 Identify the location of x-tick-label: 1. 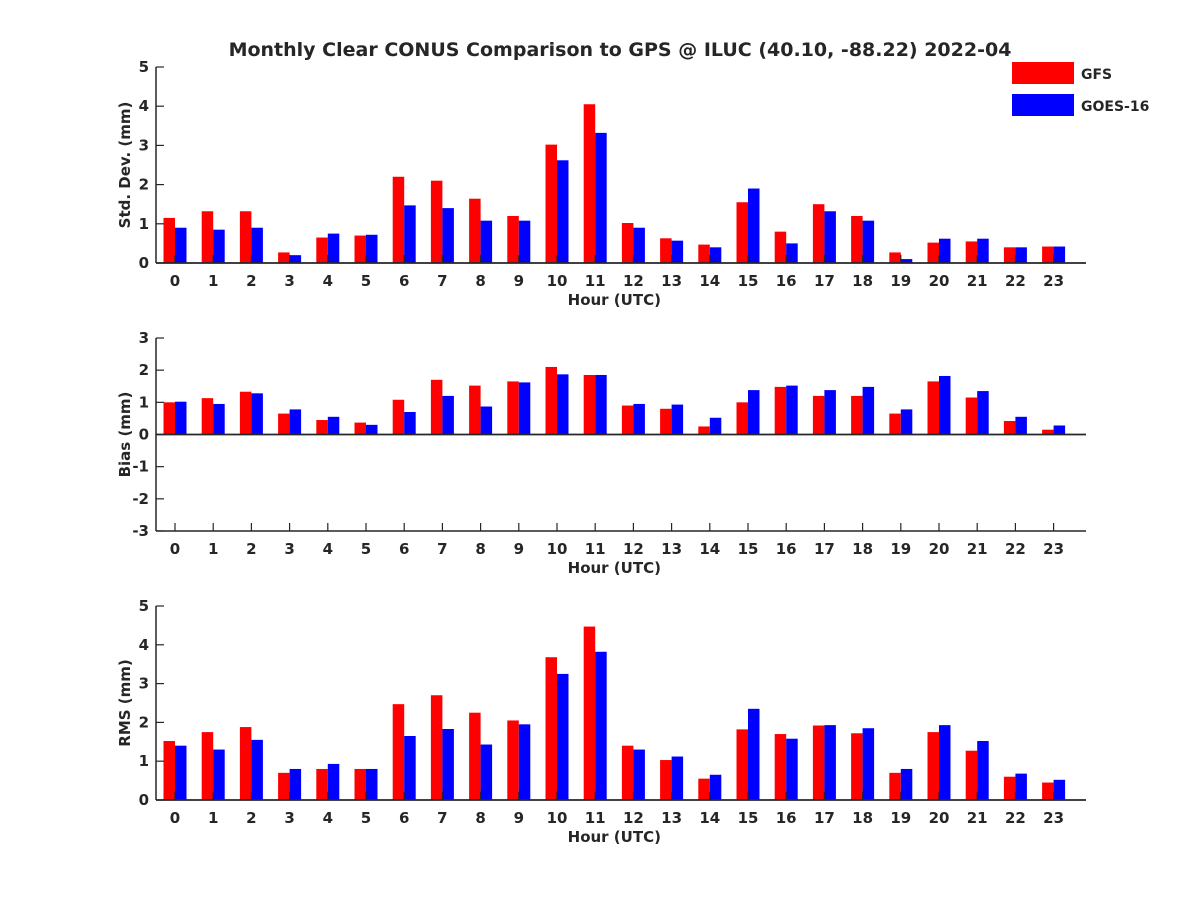
(213, 281).